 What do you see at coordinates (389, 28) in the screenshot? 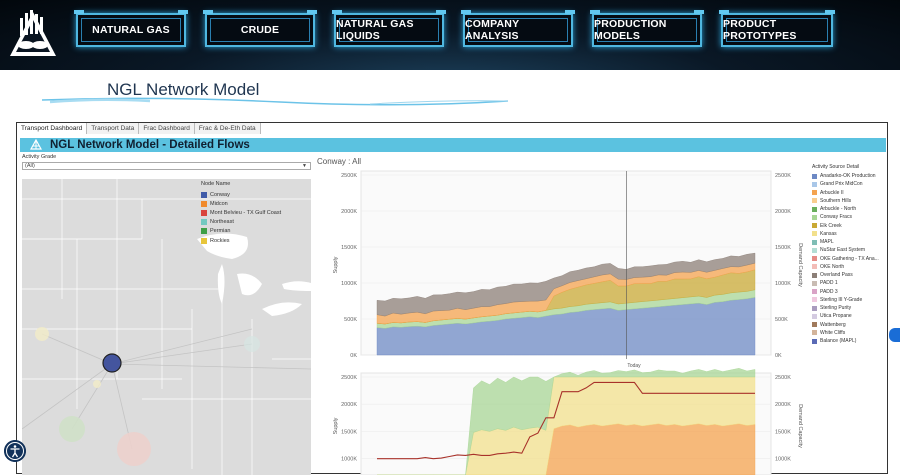
I see `nav-natural-gas-liquids-button: NATURAL GAS LIQUIDS` at bounding box center [389, 28].